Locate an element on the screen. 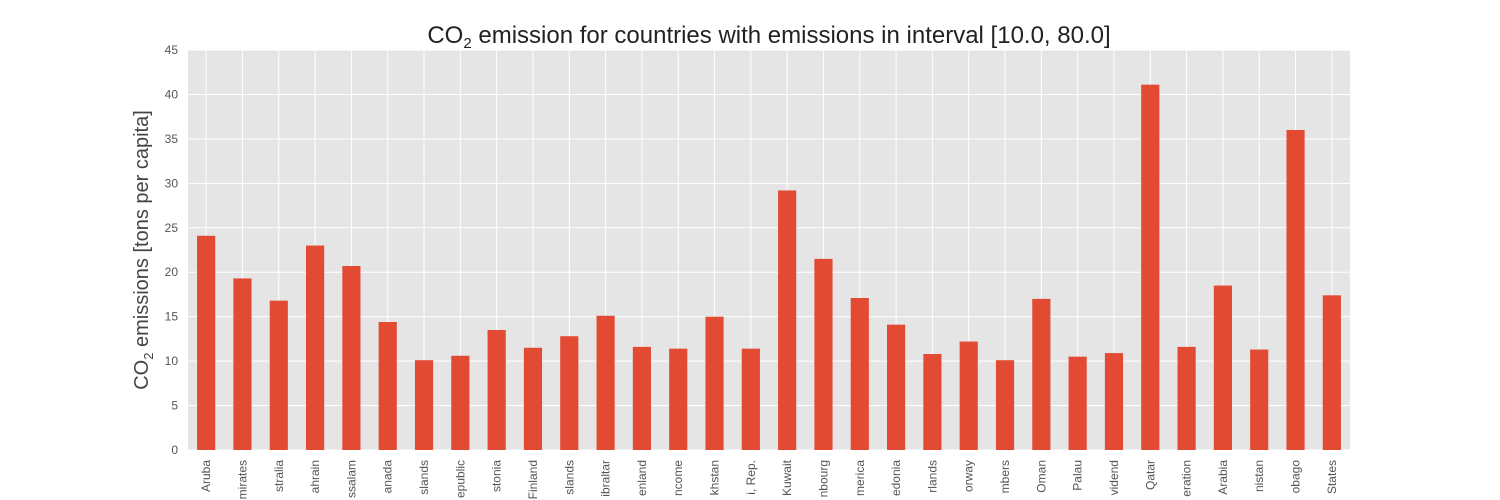  x-tick-label: orway is located at coordinates (969, 476).